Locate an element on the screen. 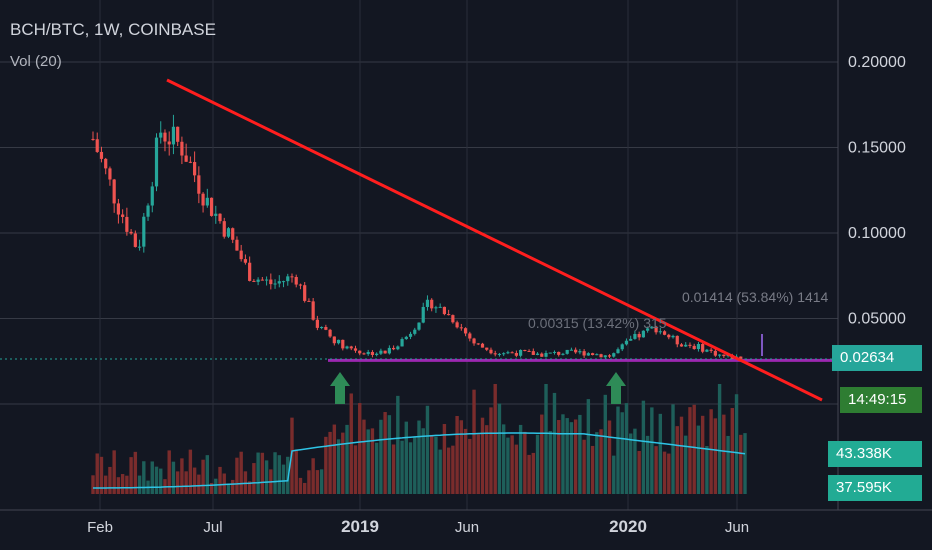 This screenshot has height=550, width=932. price-tick-label: 0.10000 is located at coordinates (877, 233).